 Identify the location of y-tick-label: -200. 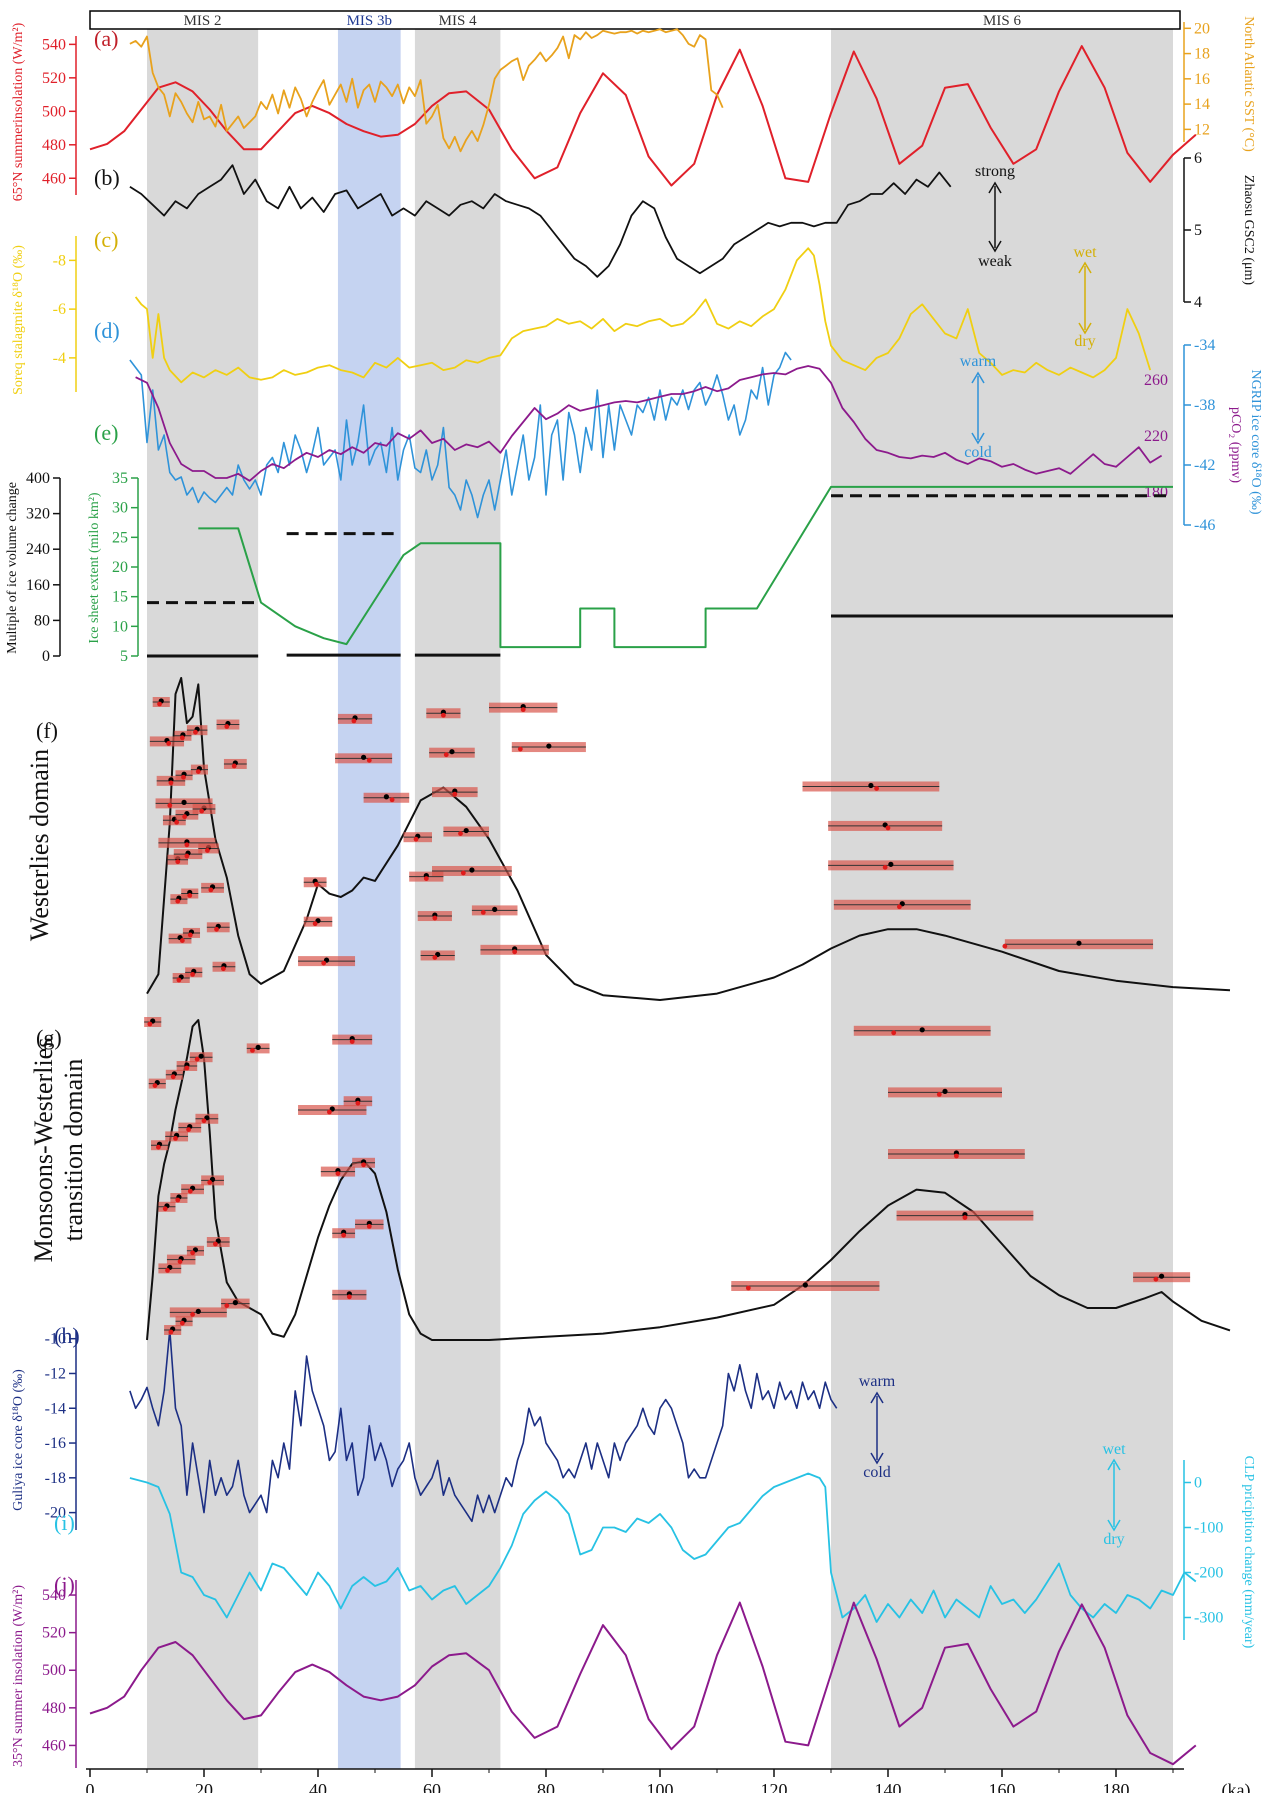
(1208, 1573).